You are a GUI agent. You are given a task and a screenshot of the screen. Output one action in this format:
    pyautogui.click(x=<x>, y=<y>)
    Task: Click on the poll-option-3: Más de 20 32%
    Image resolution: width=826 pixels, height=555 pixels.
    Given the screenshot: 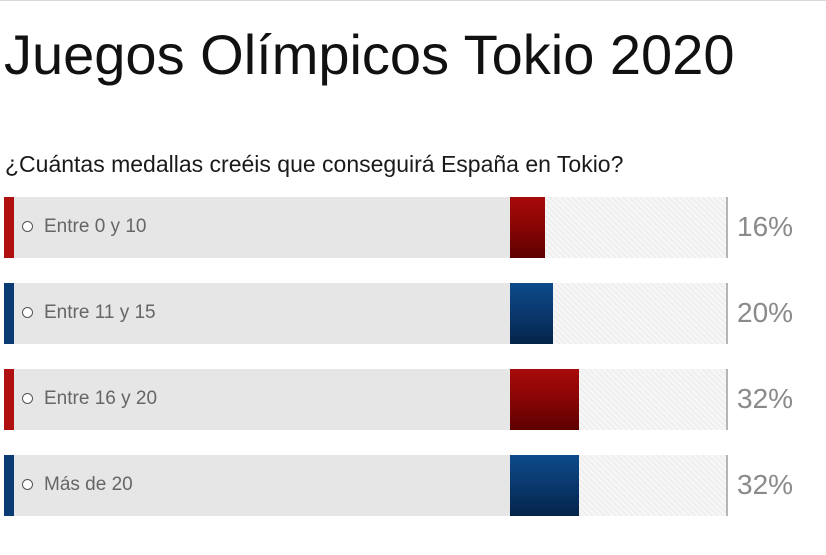 What is the action you would take?
    pyautogui.click(x=415, y=485)
    